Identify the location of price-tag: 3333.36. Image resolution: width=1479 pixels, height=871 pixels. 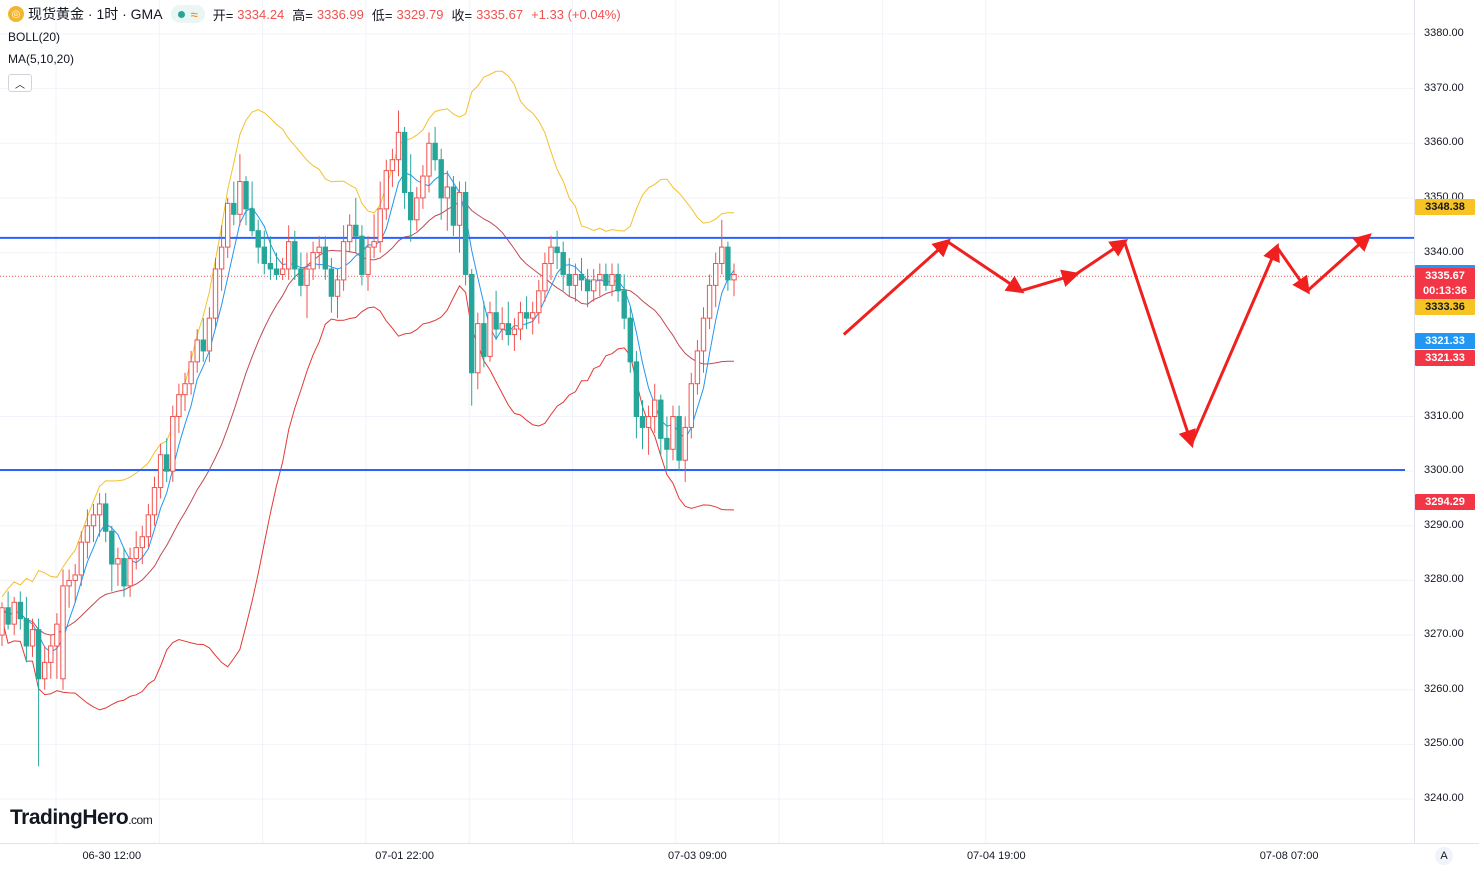
(1445, 307).